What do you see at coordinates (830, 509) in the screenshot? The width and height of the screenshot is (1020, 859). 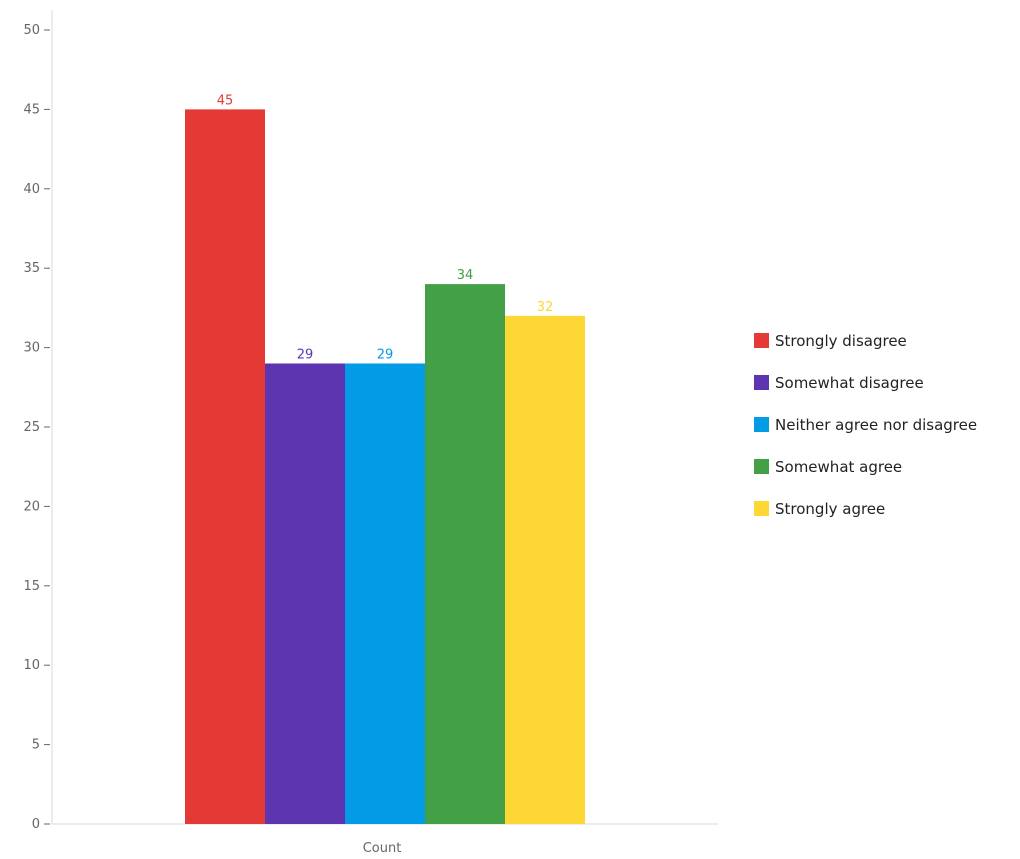 I see `legend-label: Strongly agree` at bounding box center [830, 509].